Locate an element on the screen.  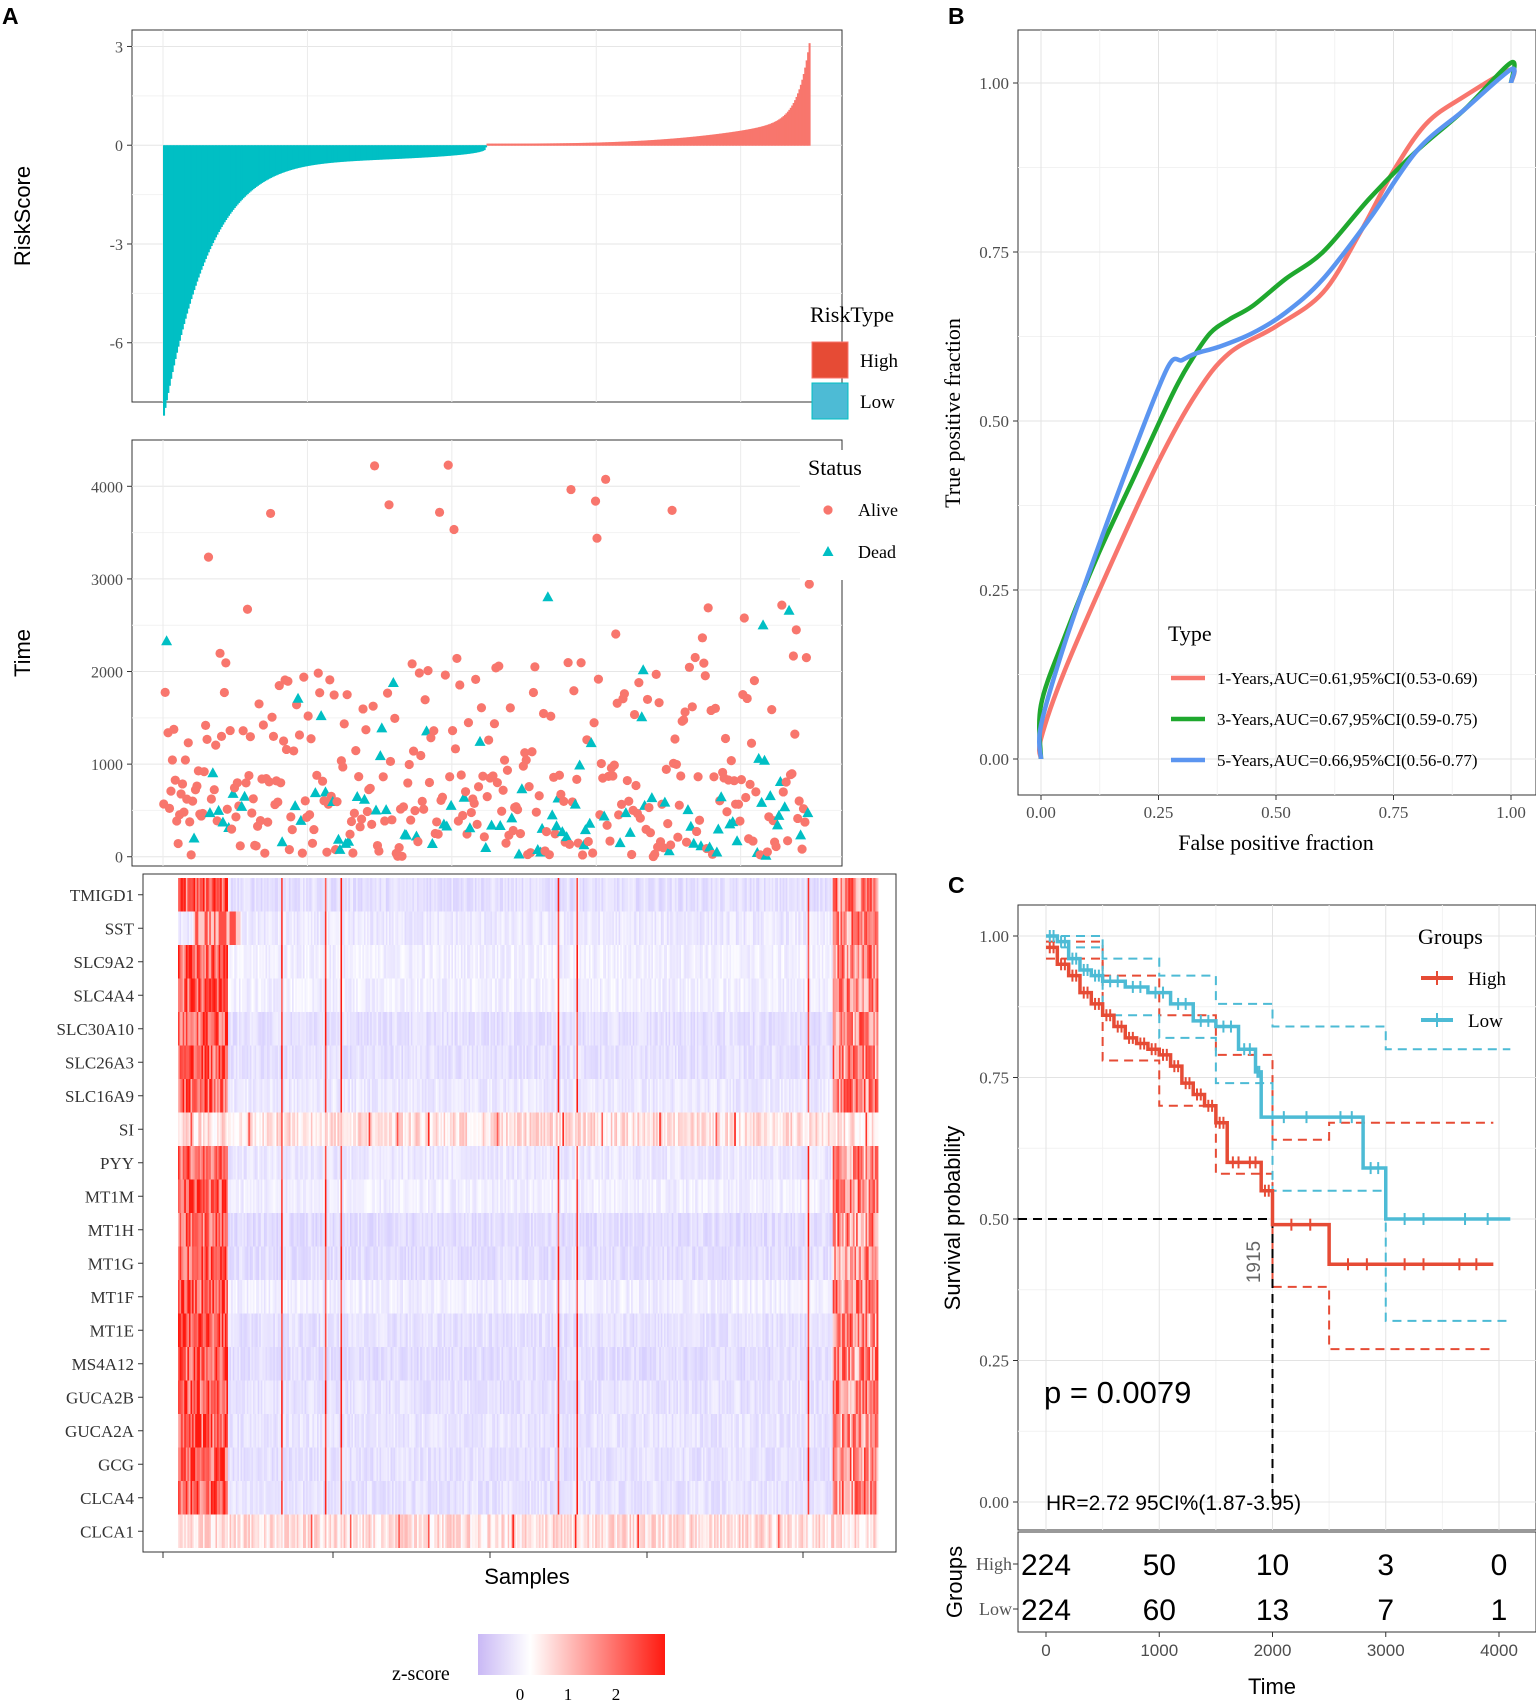
time-point-dead is located at coordinates (480, 740).